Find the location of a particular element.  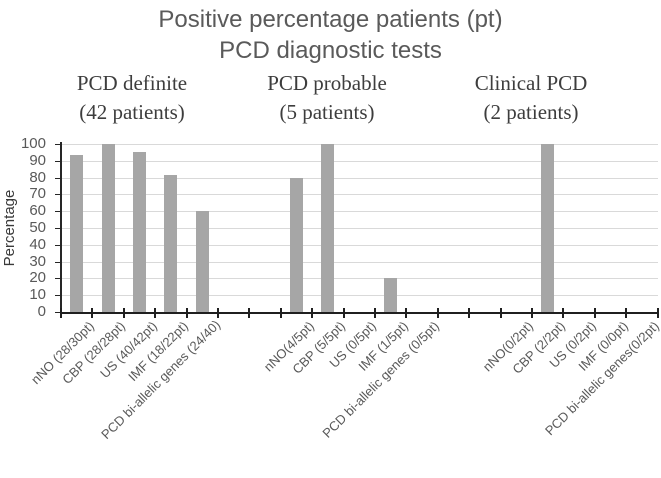

group-header-subtitle: (5 patients) is located at coordinates (327, 112).